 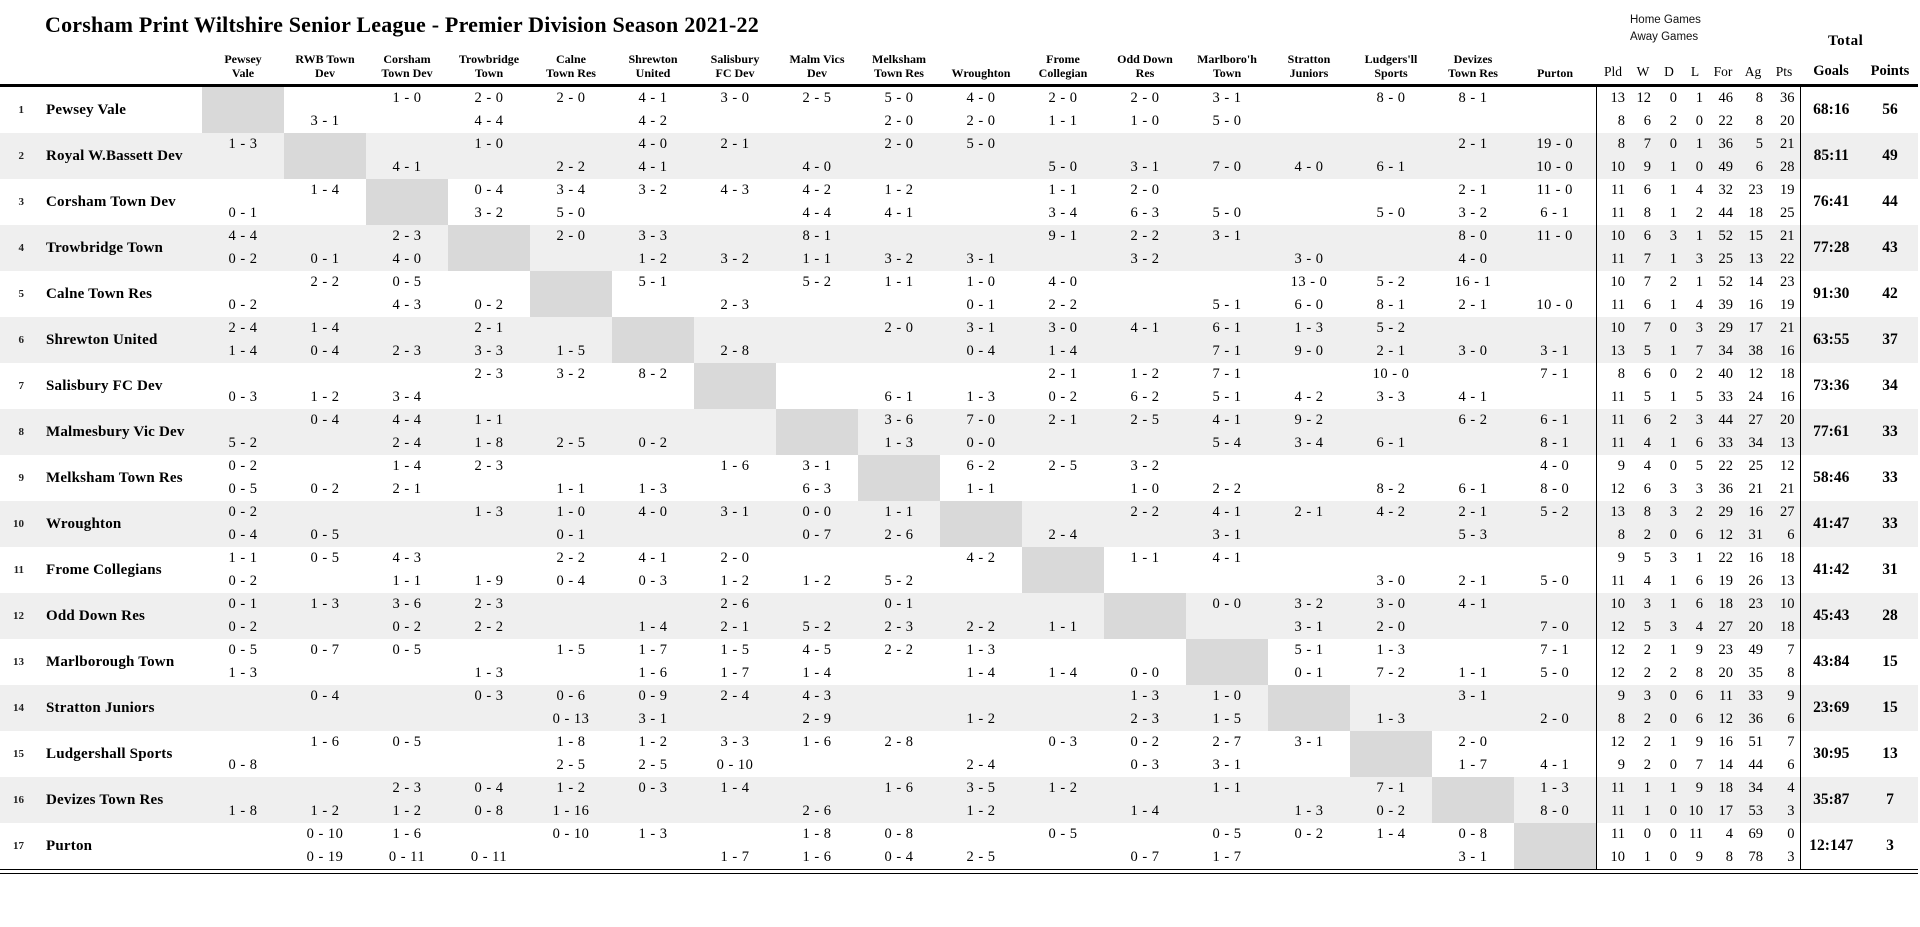 What do you see at coordinates (1726, 765) in the screenshot?
I see `away-stat-cell: 14` at bounding box center [1726, 765].